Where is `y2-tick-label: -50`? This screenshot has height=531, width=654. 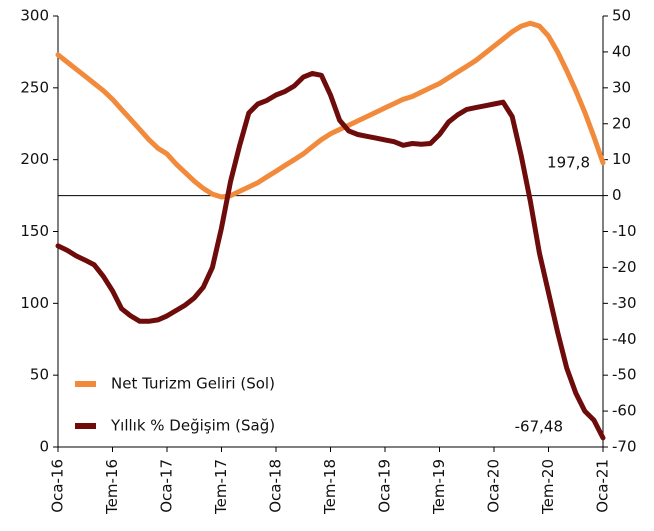
y2-tick-label: -50 is located at coordinates (624, 375).